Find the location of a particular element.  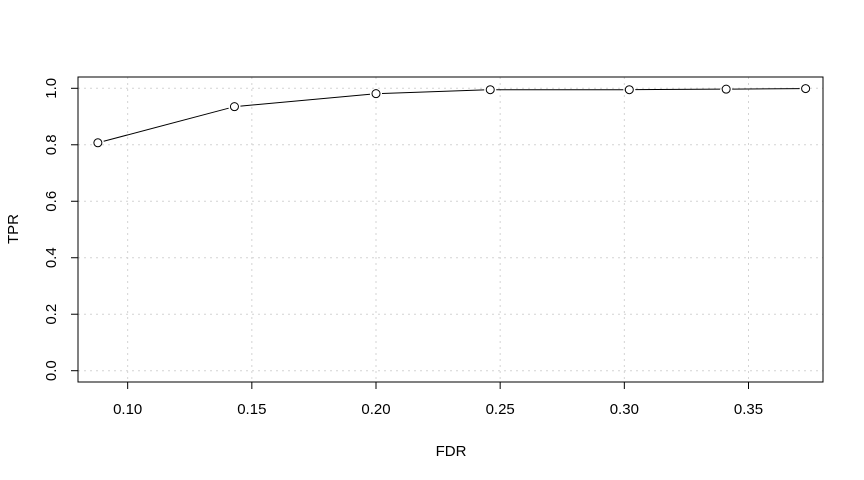

y-tick-label: 0.8 is located at coordinates (51, 144).